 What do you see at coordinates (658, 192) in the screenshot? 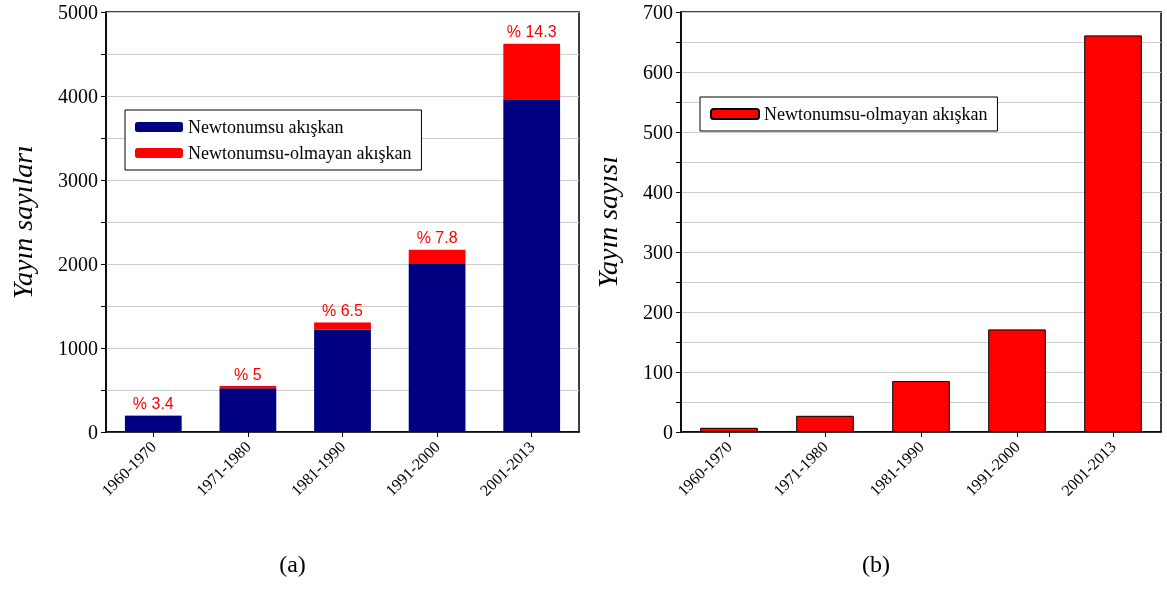
I see `y-tick-label: 400` at bounding box center [658, 192].